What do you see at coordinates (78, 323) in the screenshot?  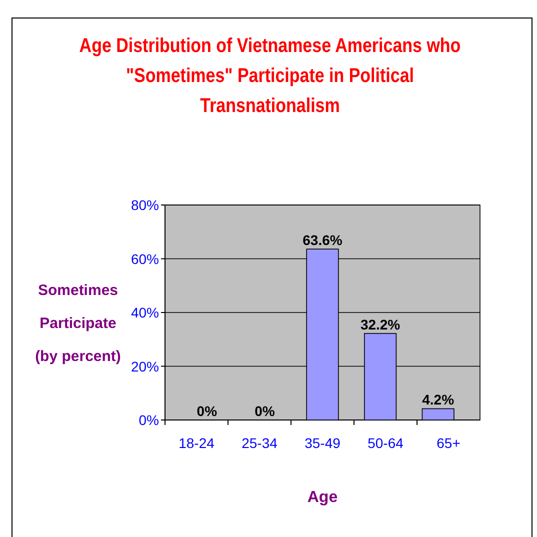 I see `y-axis-title: Sometimes Participate (by percent)` at bounding box center [78, 323].